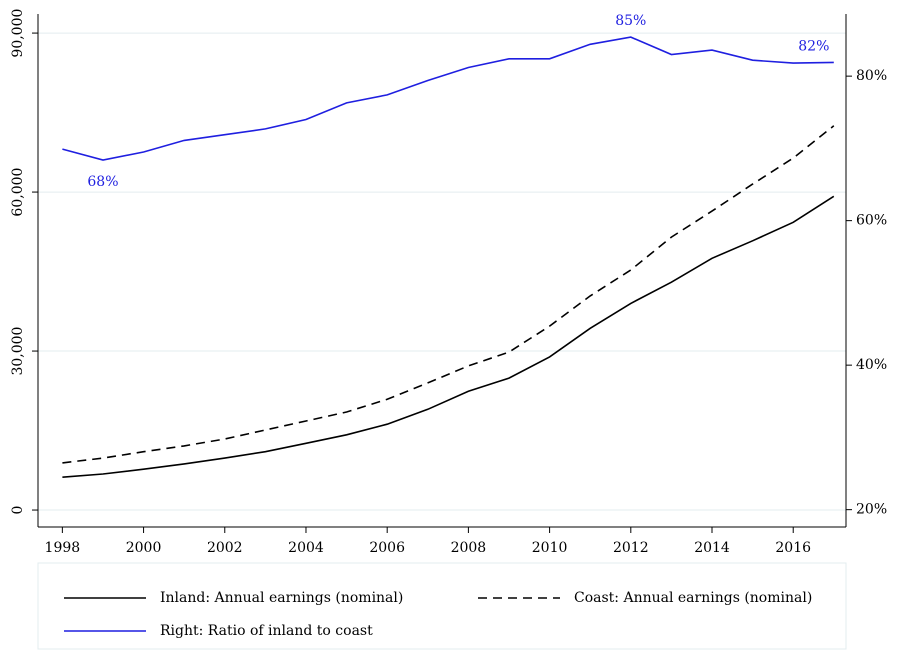 The height and width of the screenshot is (650, 904). Describe the element at coordinates (387, 548) in the screenshot. I see `x-tick-label: 2006` at that location.